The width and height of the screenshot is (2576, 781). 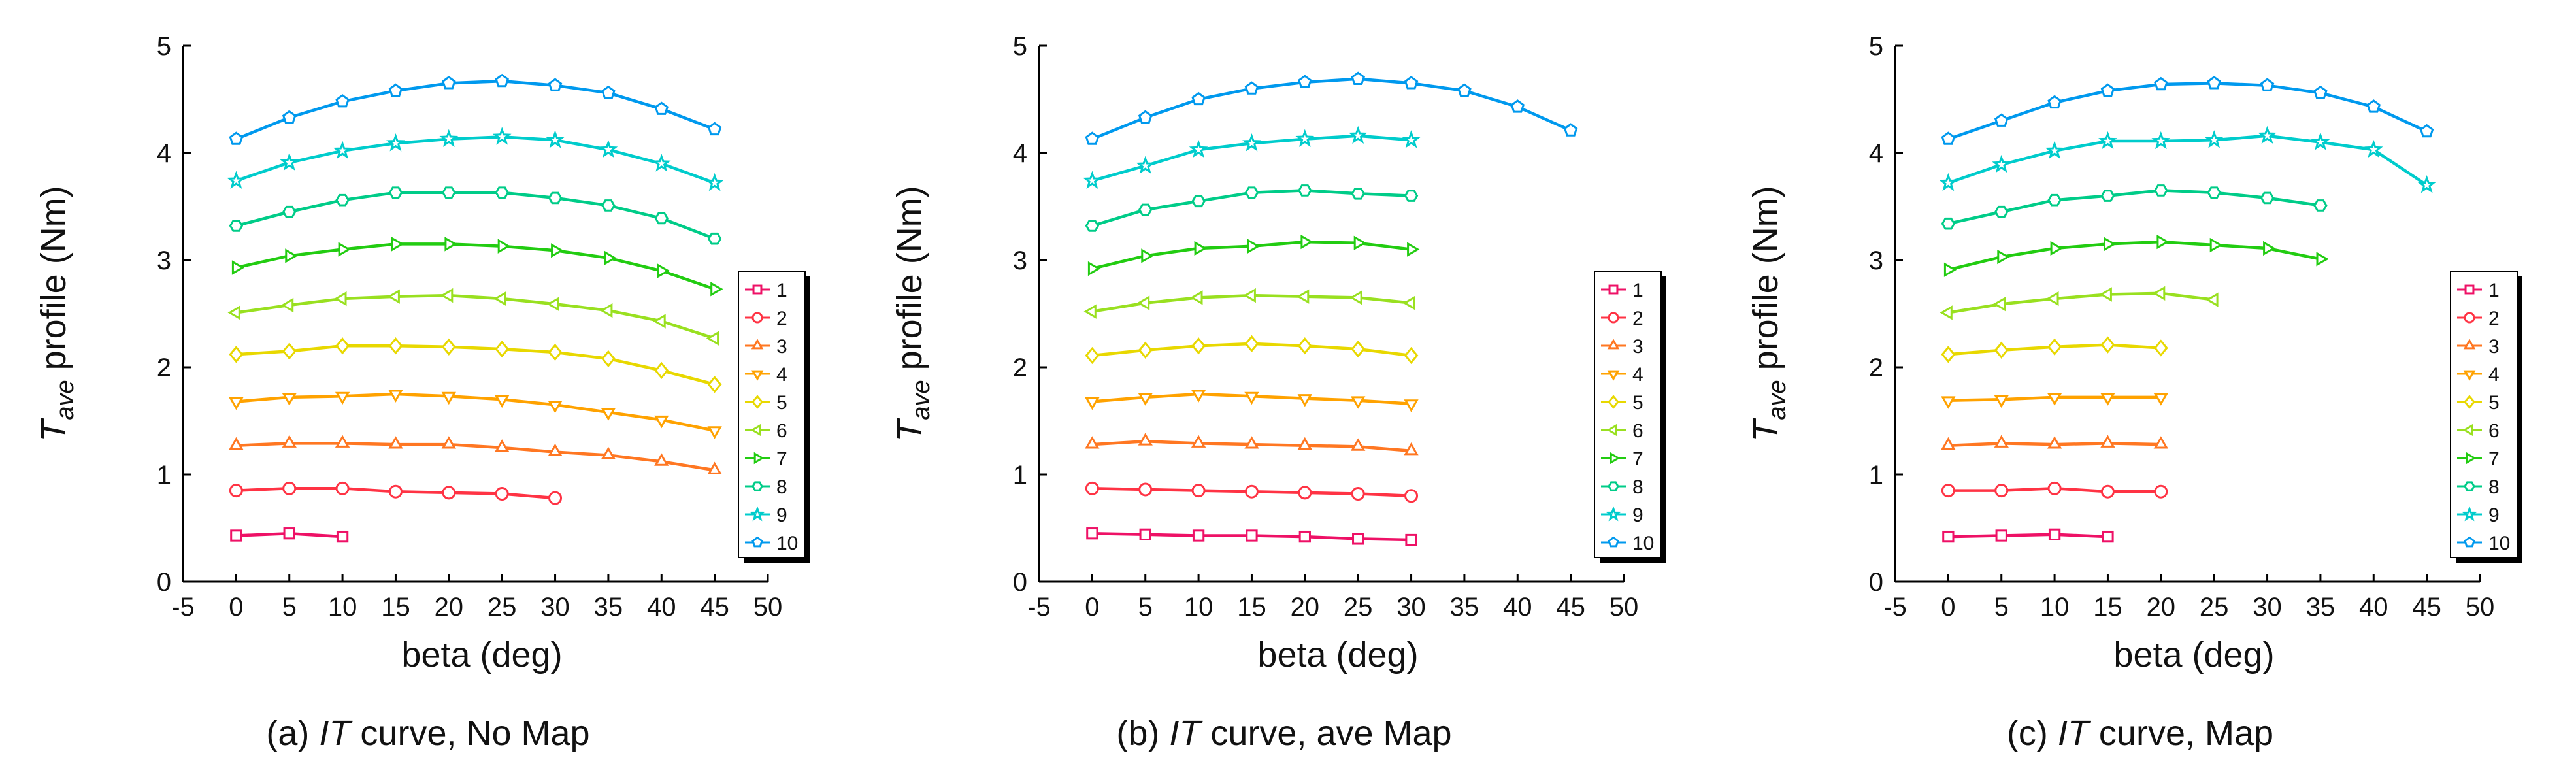 What do you see at coordinates (395, 608) in the screenshot?
I see `x-tick-label: 15` at bounding box center [395, 608].